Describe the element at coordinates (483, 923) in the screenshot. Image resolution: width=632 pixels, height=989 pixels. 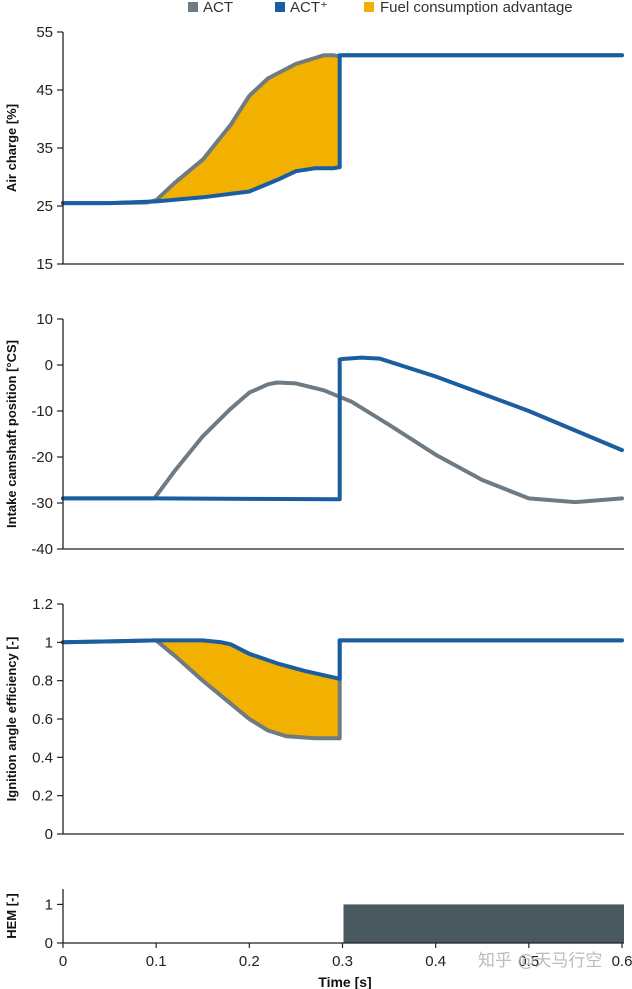
I see `hem-area` at that location.